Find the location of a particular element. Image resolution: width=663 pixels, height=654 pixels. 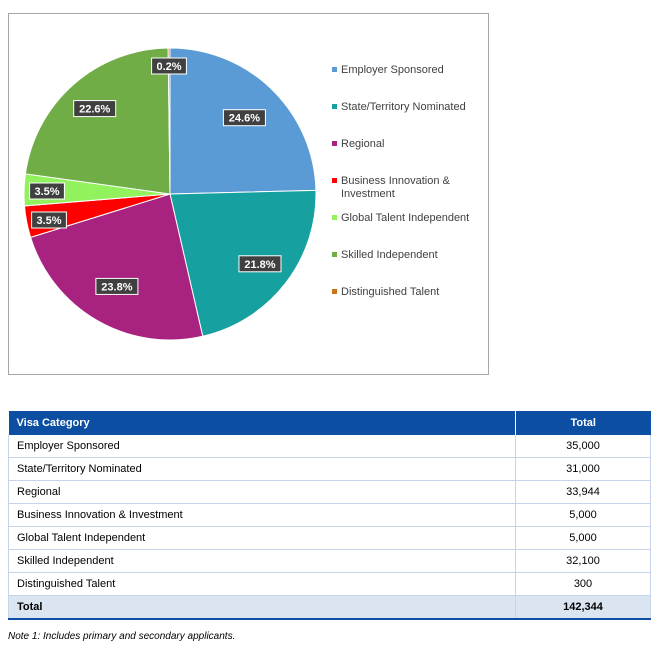

data-label-regional: 23.8% is located at coordinates (117, 286).